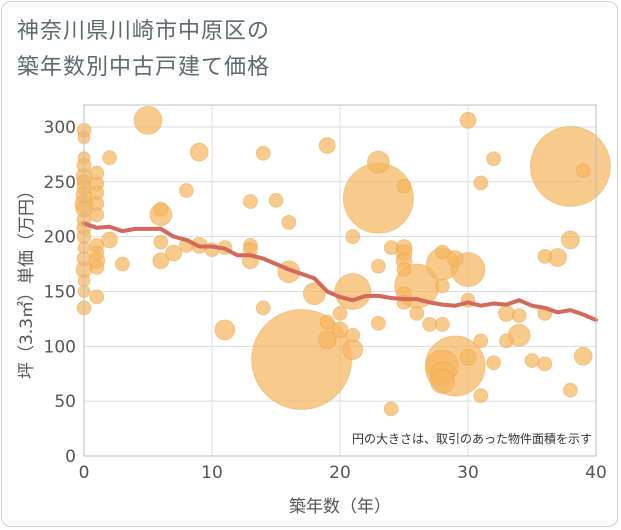 This screenshot has width=621, height=530. Describe the element at coordinates (144, 49) in the screenshot. I see `chart-title: 神奈川県川崎市中原区の 築年数別中古戸建て価格` at that location.